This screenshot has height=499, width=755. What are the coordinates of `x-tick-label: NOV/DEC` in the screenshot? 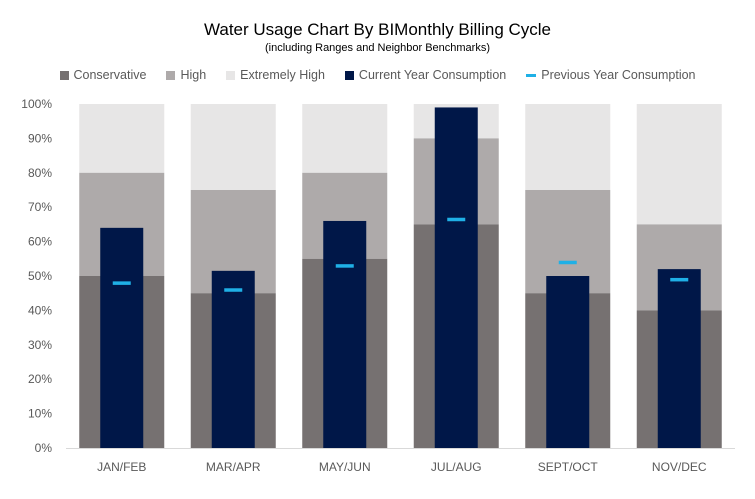 It's located at (679, 467).